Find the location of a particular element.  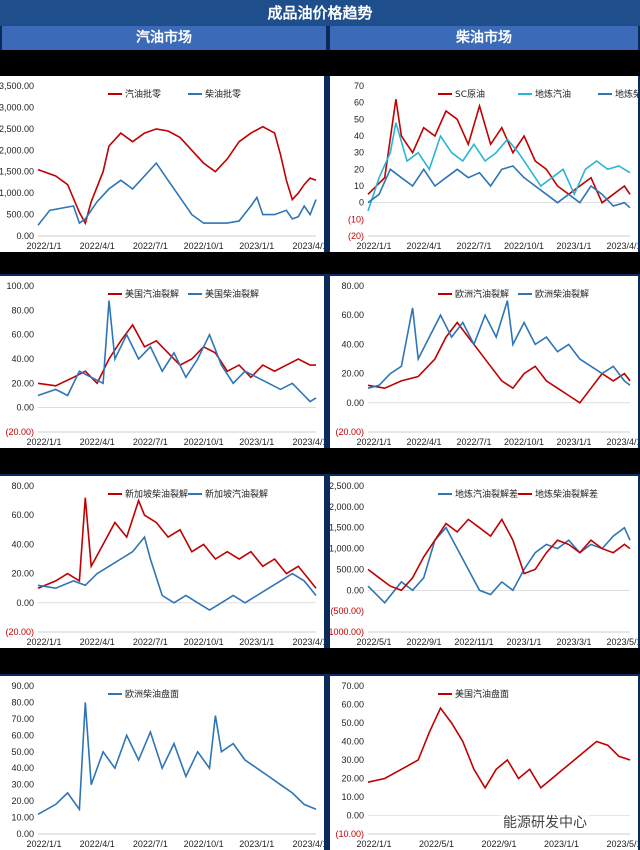

y-tick-label: 40 is located at coordinates (359, 136).